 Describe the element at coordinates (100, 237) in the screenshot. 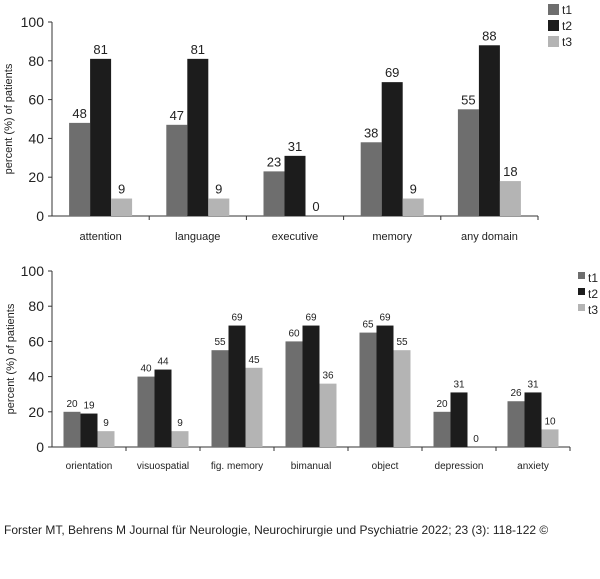

I see `category-label: attention` at that location.